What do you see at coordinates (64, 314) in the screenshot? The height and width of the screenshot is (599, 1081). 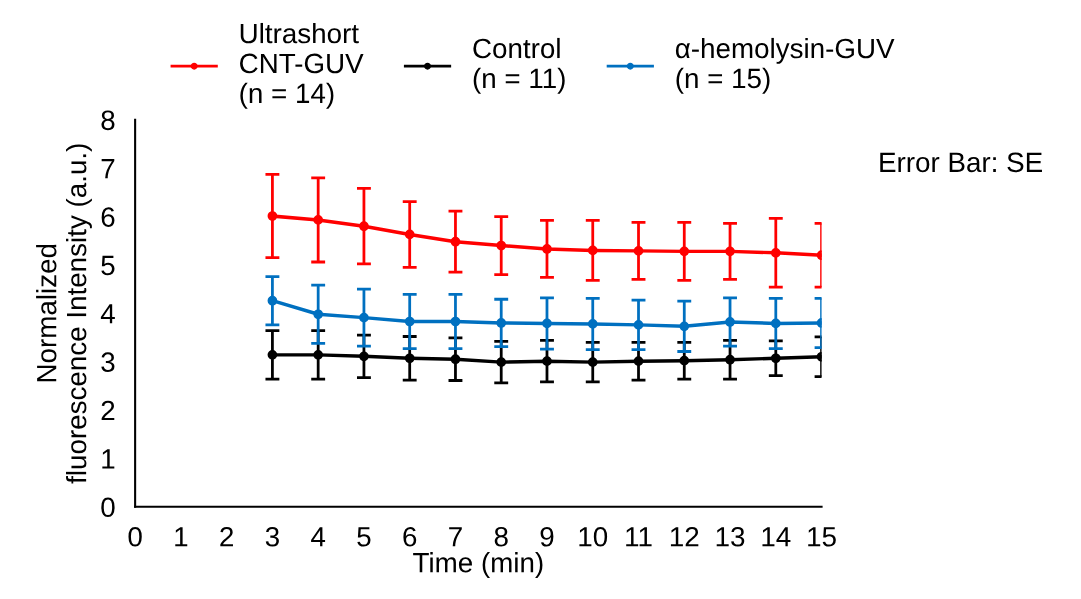 I see `y-axis-title: Normalized fluorescence Intensity (a.u.)` at bounding box center [64, 314].